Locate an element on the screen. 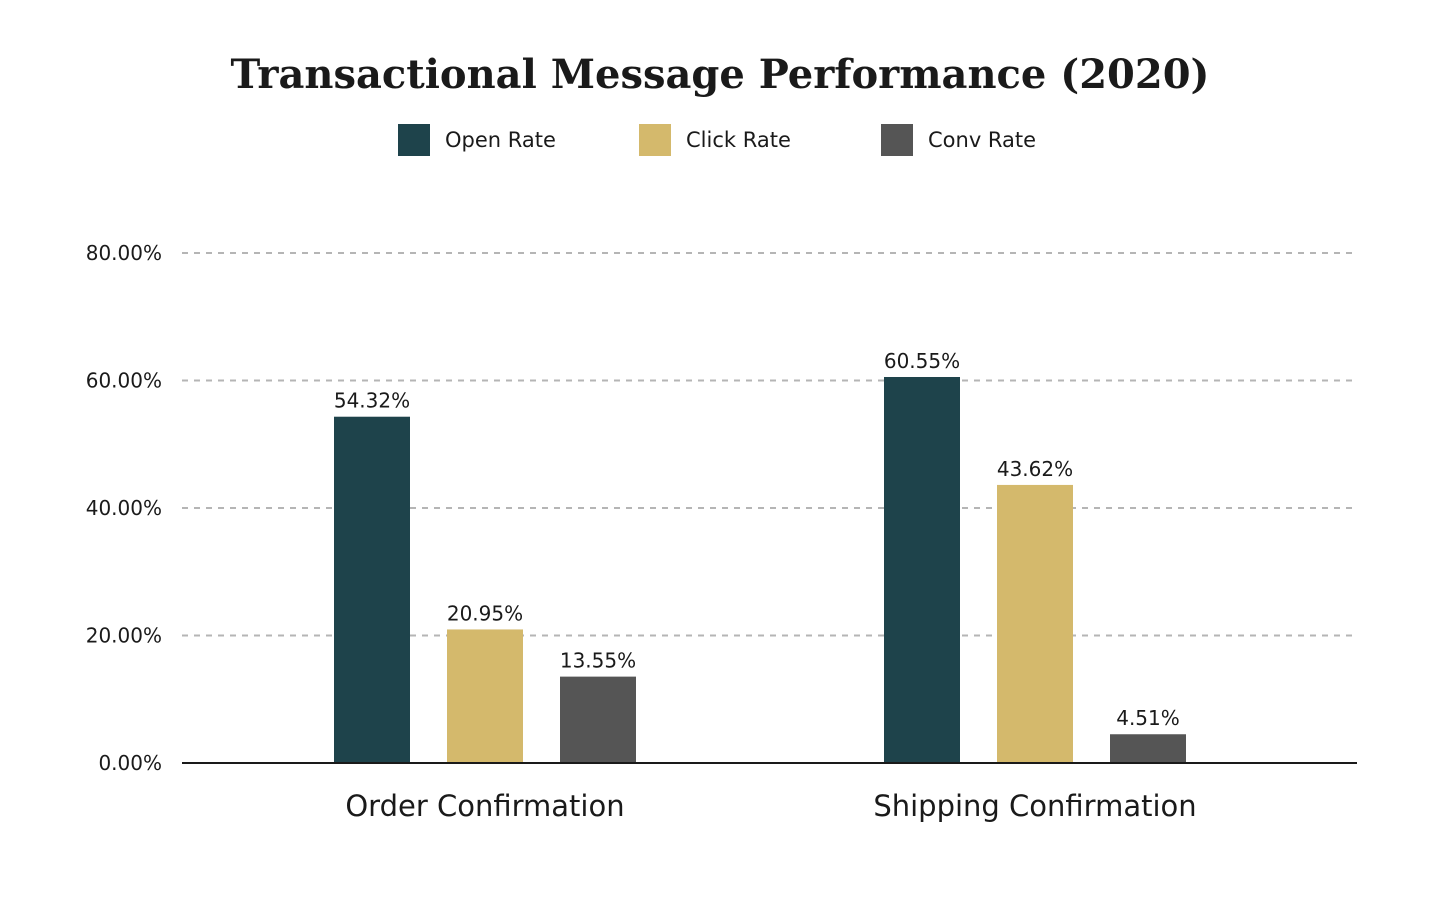  legend-item-click-rate: Click Rate is located at coordinates (715, 140).